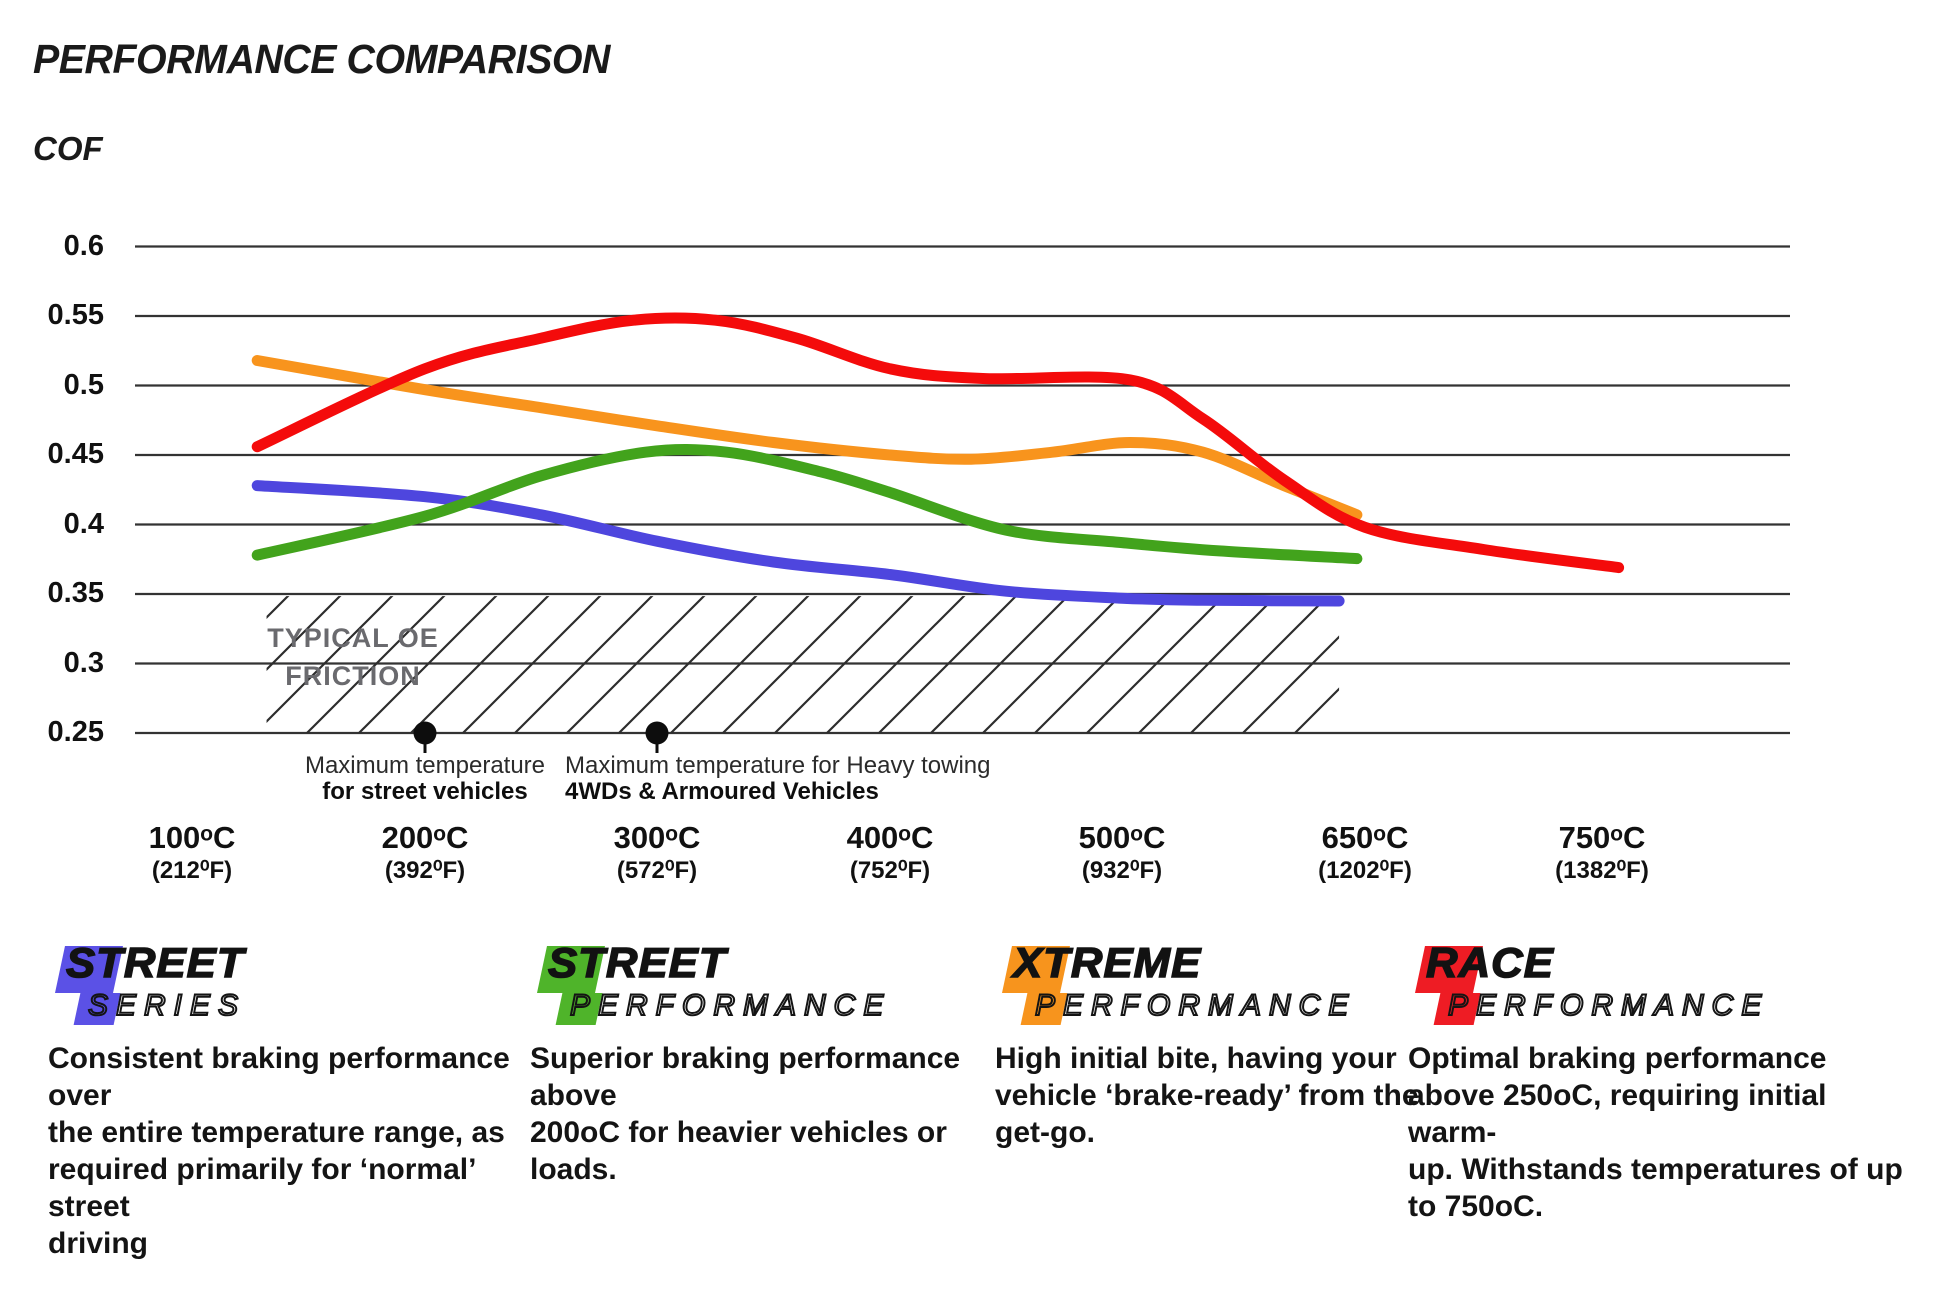  What do you see at coordinates (167, 1006) in the screenshot?
I see `brand-subname: SERIES` at bounding box center [167, 1006].